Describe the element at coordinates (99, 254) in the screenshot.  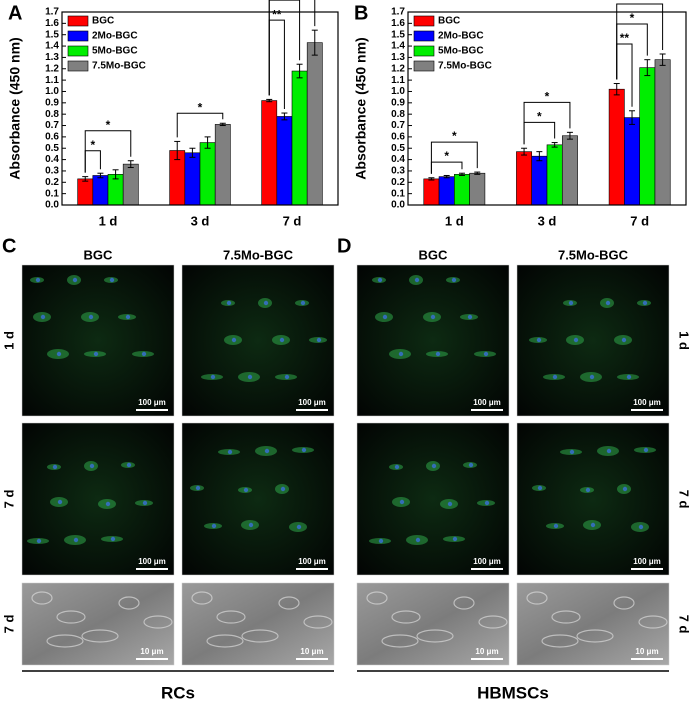
I see `column-header: BGC` at that location.